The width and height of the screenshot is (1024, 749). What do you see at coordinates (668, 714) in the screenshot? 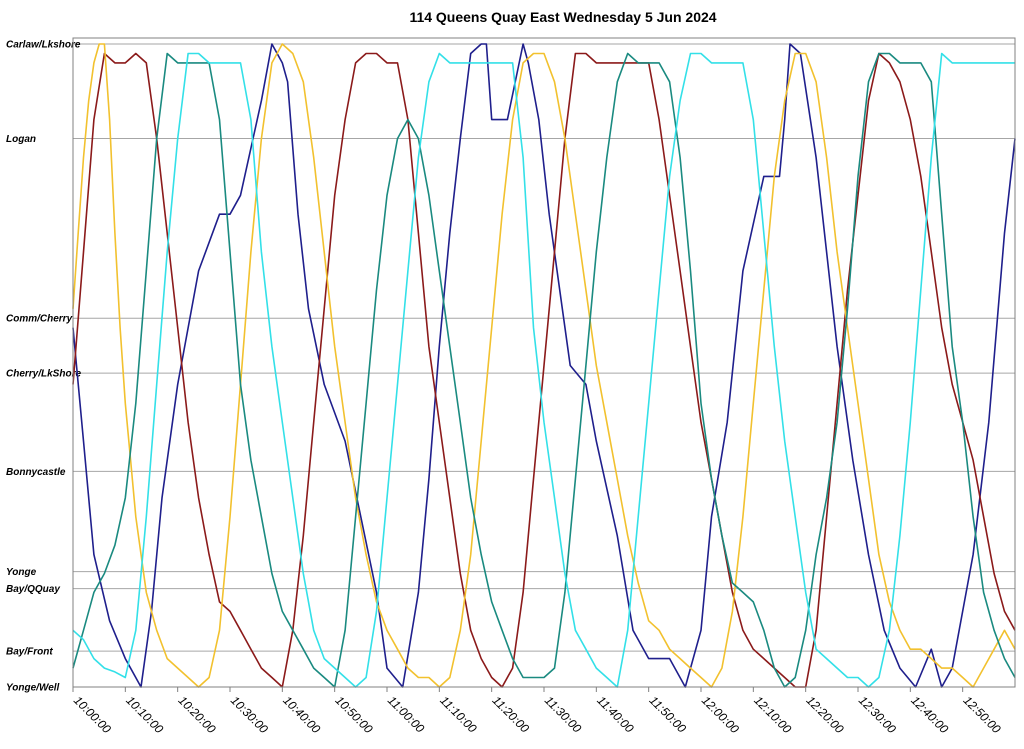
I see `x-tick-label: 11:50:00` at bounding box center [668, 714].